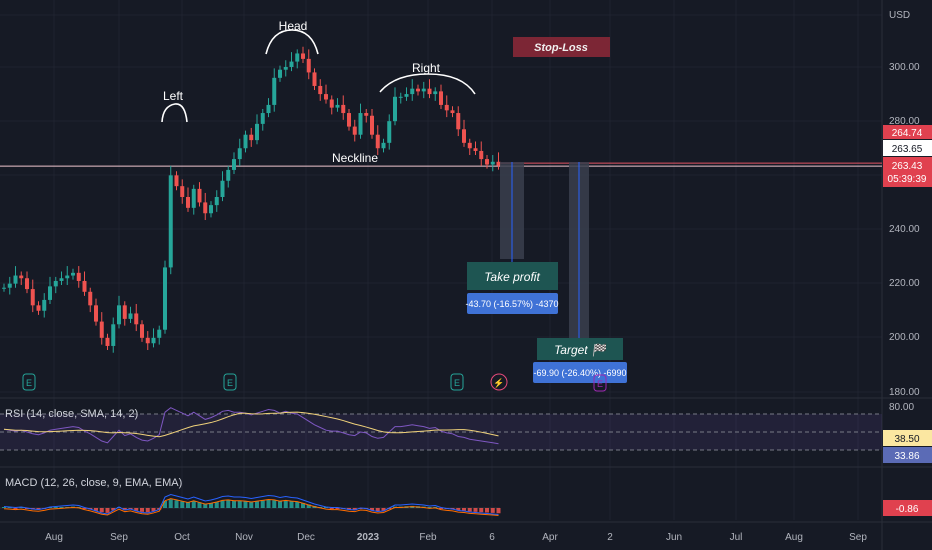  What do you see at coordinates (904, 337) in the screenshot?
I see `price-tick: 200.00` at bounding box center [904, 337].